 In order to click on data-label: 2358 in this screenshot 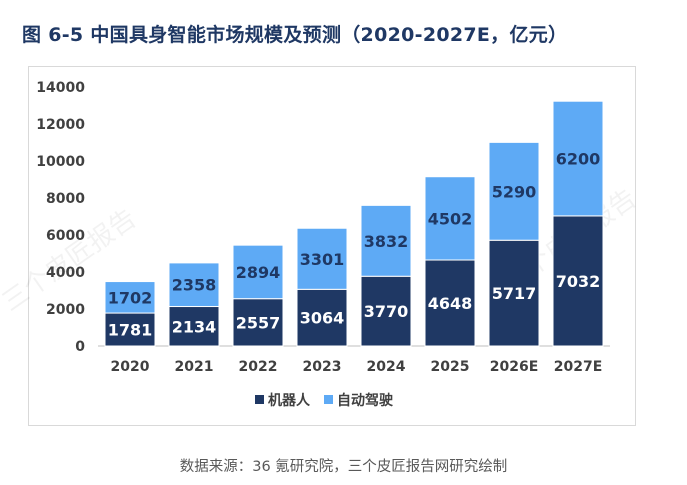, I will do `click(194, 285)`.